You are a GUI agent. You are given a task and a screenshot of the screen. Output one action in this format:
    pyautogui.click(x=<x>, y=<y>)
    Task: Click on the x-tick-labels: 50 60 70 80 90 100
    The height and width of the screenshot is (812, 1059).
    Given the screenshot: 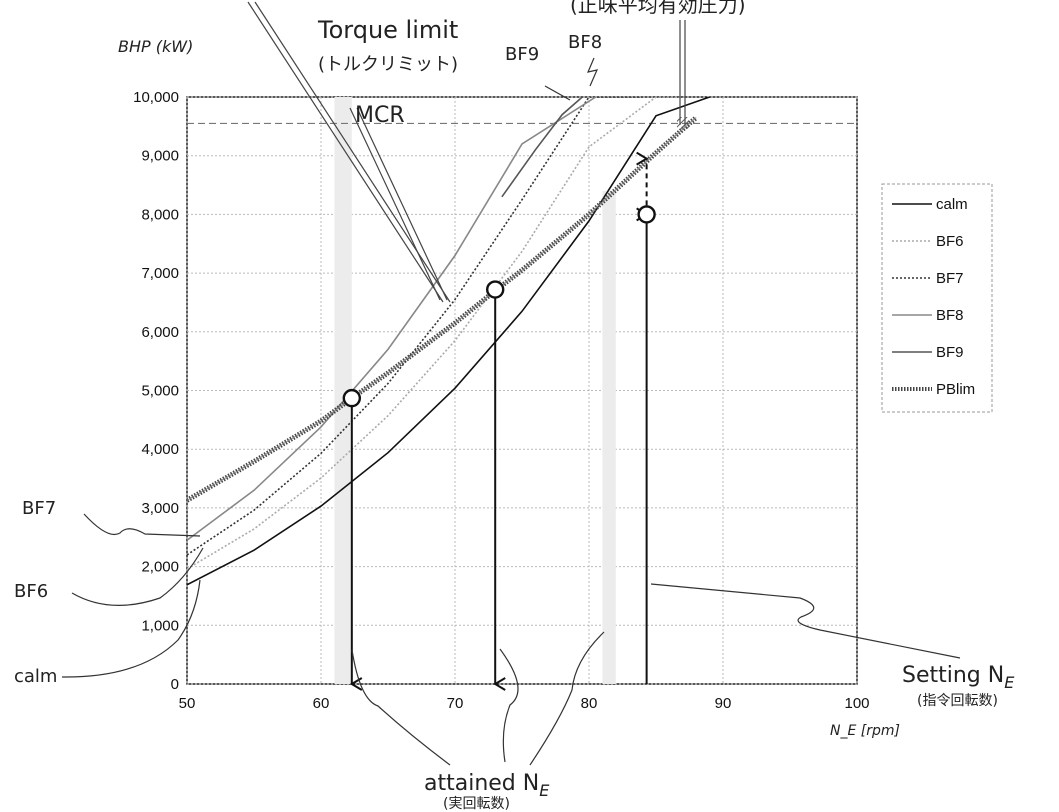 What is the action you would take?
    pyautogui.click(x=524, y=703)
    